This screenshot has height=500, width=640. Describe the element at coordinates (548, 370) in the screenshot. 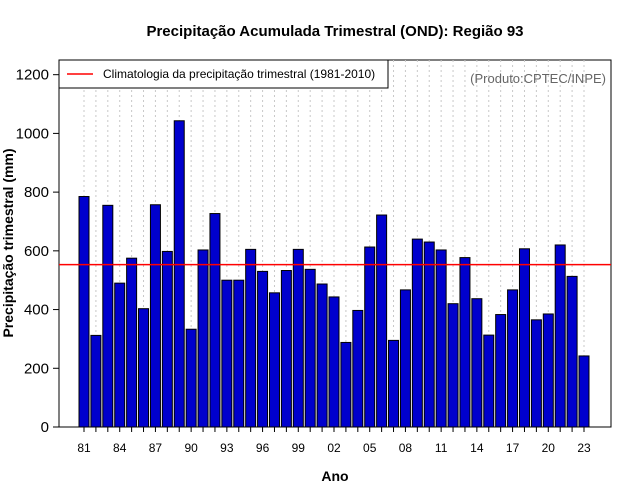

I see `bar-2020` at that location.